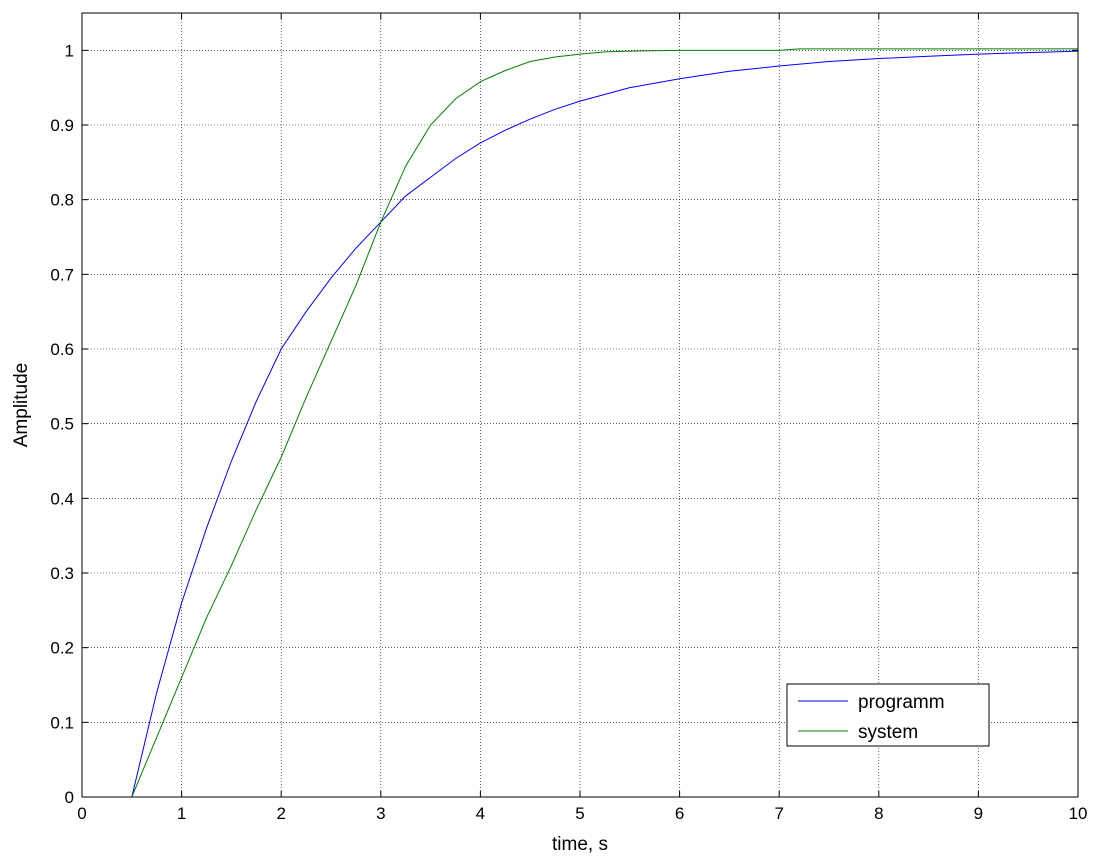  What do you see at coordinates (62, 573) in the screenshot?
I see `y-tick-label: 0.3` at bounding box center [62, 573].